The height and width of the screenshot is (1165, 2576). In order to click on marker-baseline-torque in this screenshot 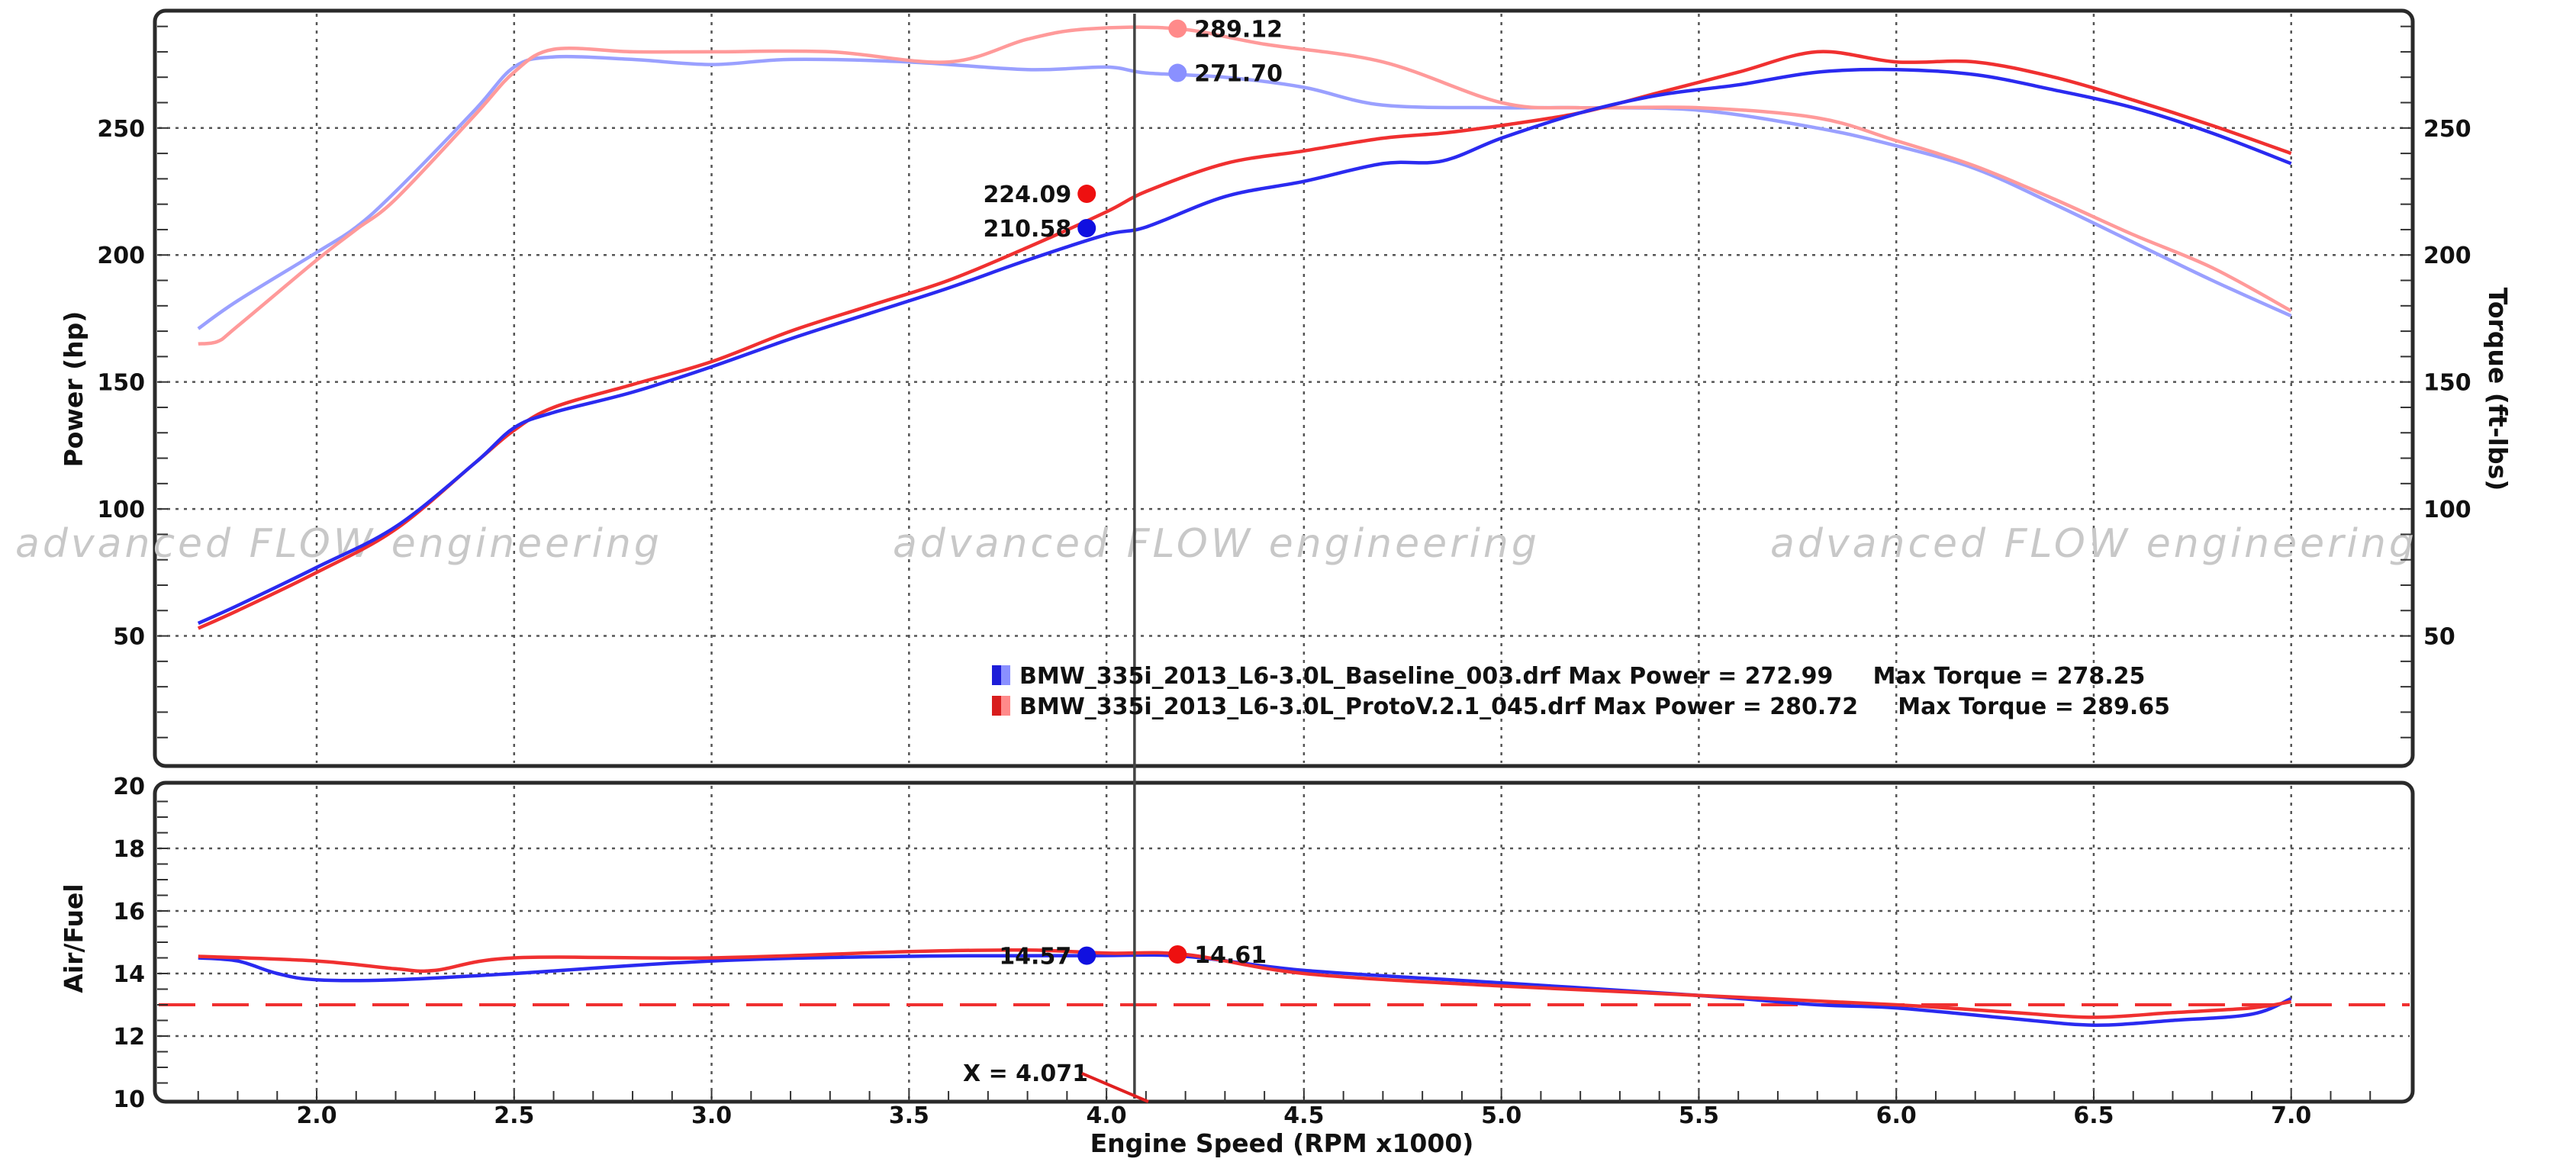, I will do `click(1177, 72)`.